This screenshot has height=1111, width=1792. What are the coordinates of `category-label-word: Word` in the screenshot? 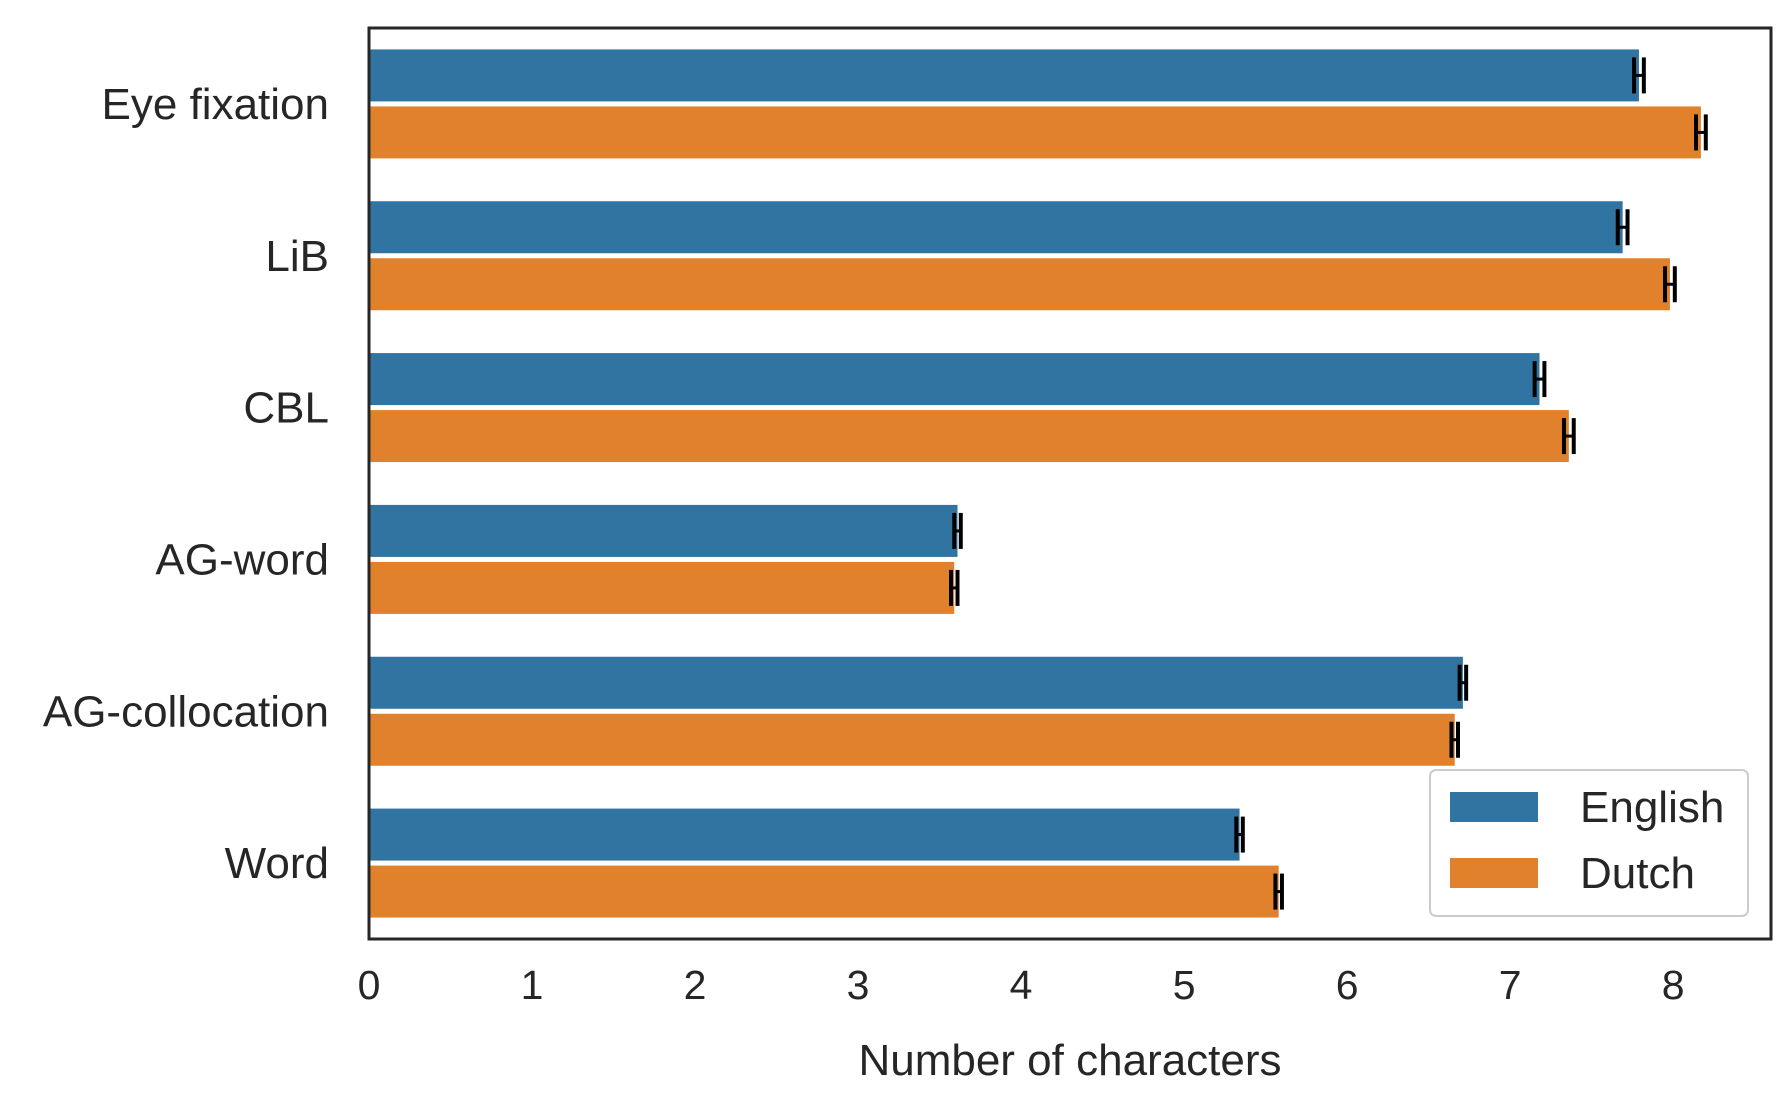 It's located at (277, 863).